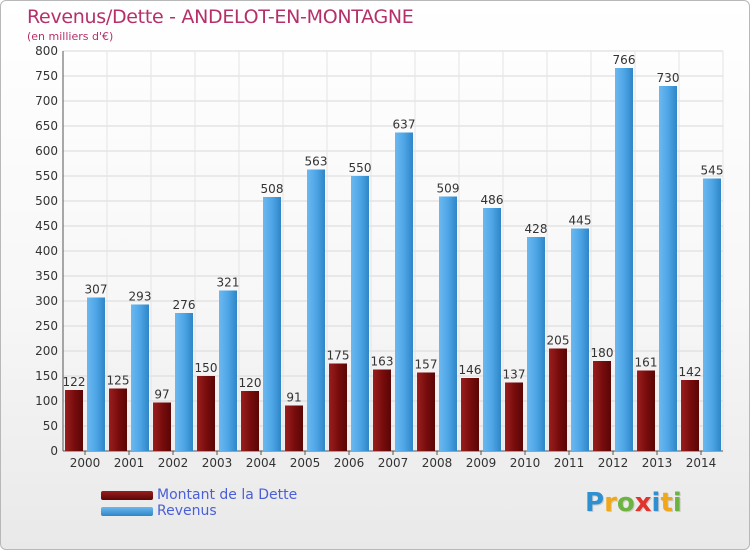 Image resolution: width=750 pixels, height=550 pixels. What do you see at coordinates (646, 363) in the screenshot?
I see `data-label: 161` at bounding box center [646, 363].